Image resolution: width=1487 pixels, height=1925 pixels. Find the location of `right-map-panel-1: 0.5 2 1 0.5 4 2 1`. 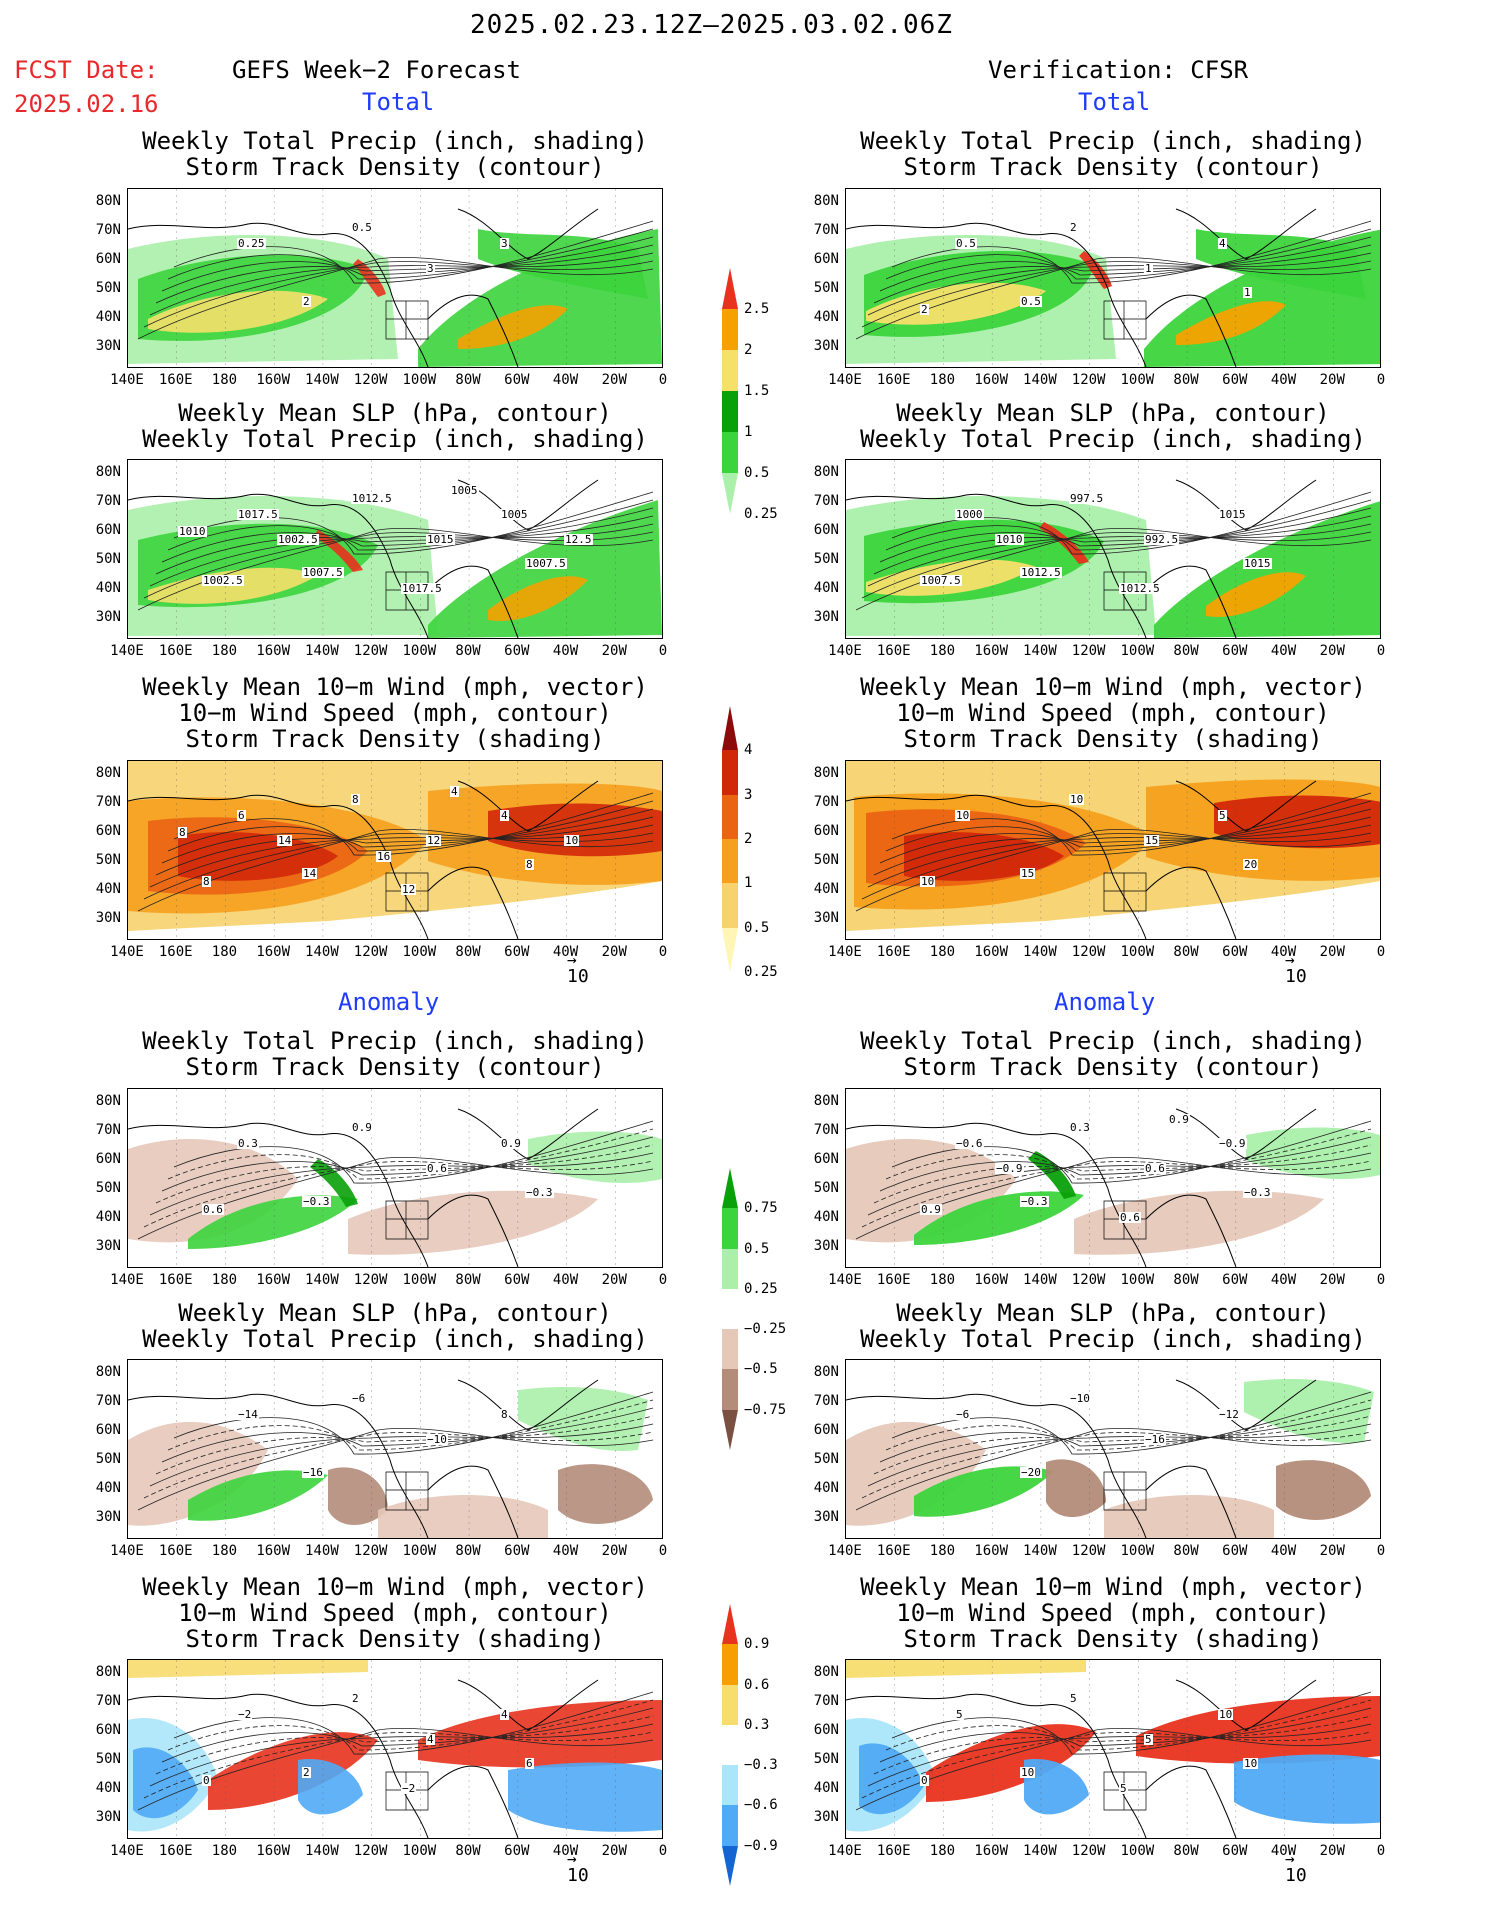

right-map-panel-1: 0.5 2 1 0.5 4 2 1 is located at coordinates (1113, 278).